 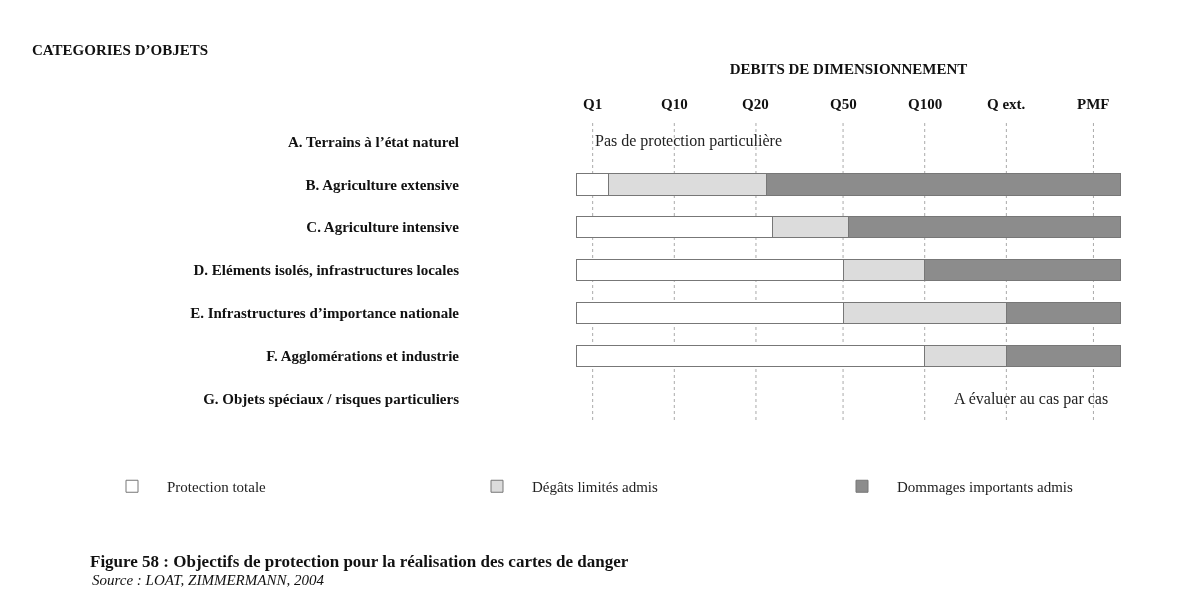 What do you see at coordinates (593, 104) in the screenshot?
I see `ref-line-label: Q1` at bounding box center [593, 104].